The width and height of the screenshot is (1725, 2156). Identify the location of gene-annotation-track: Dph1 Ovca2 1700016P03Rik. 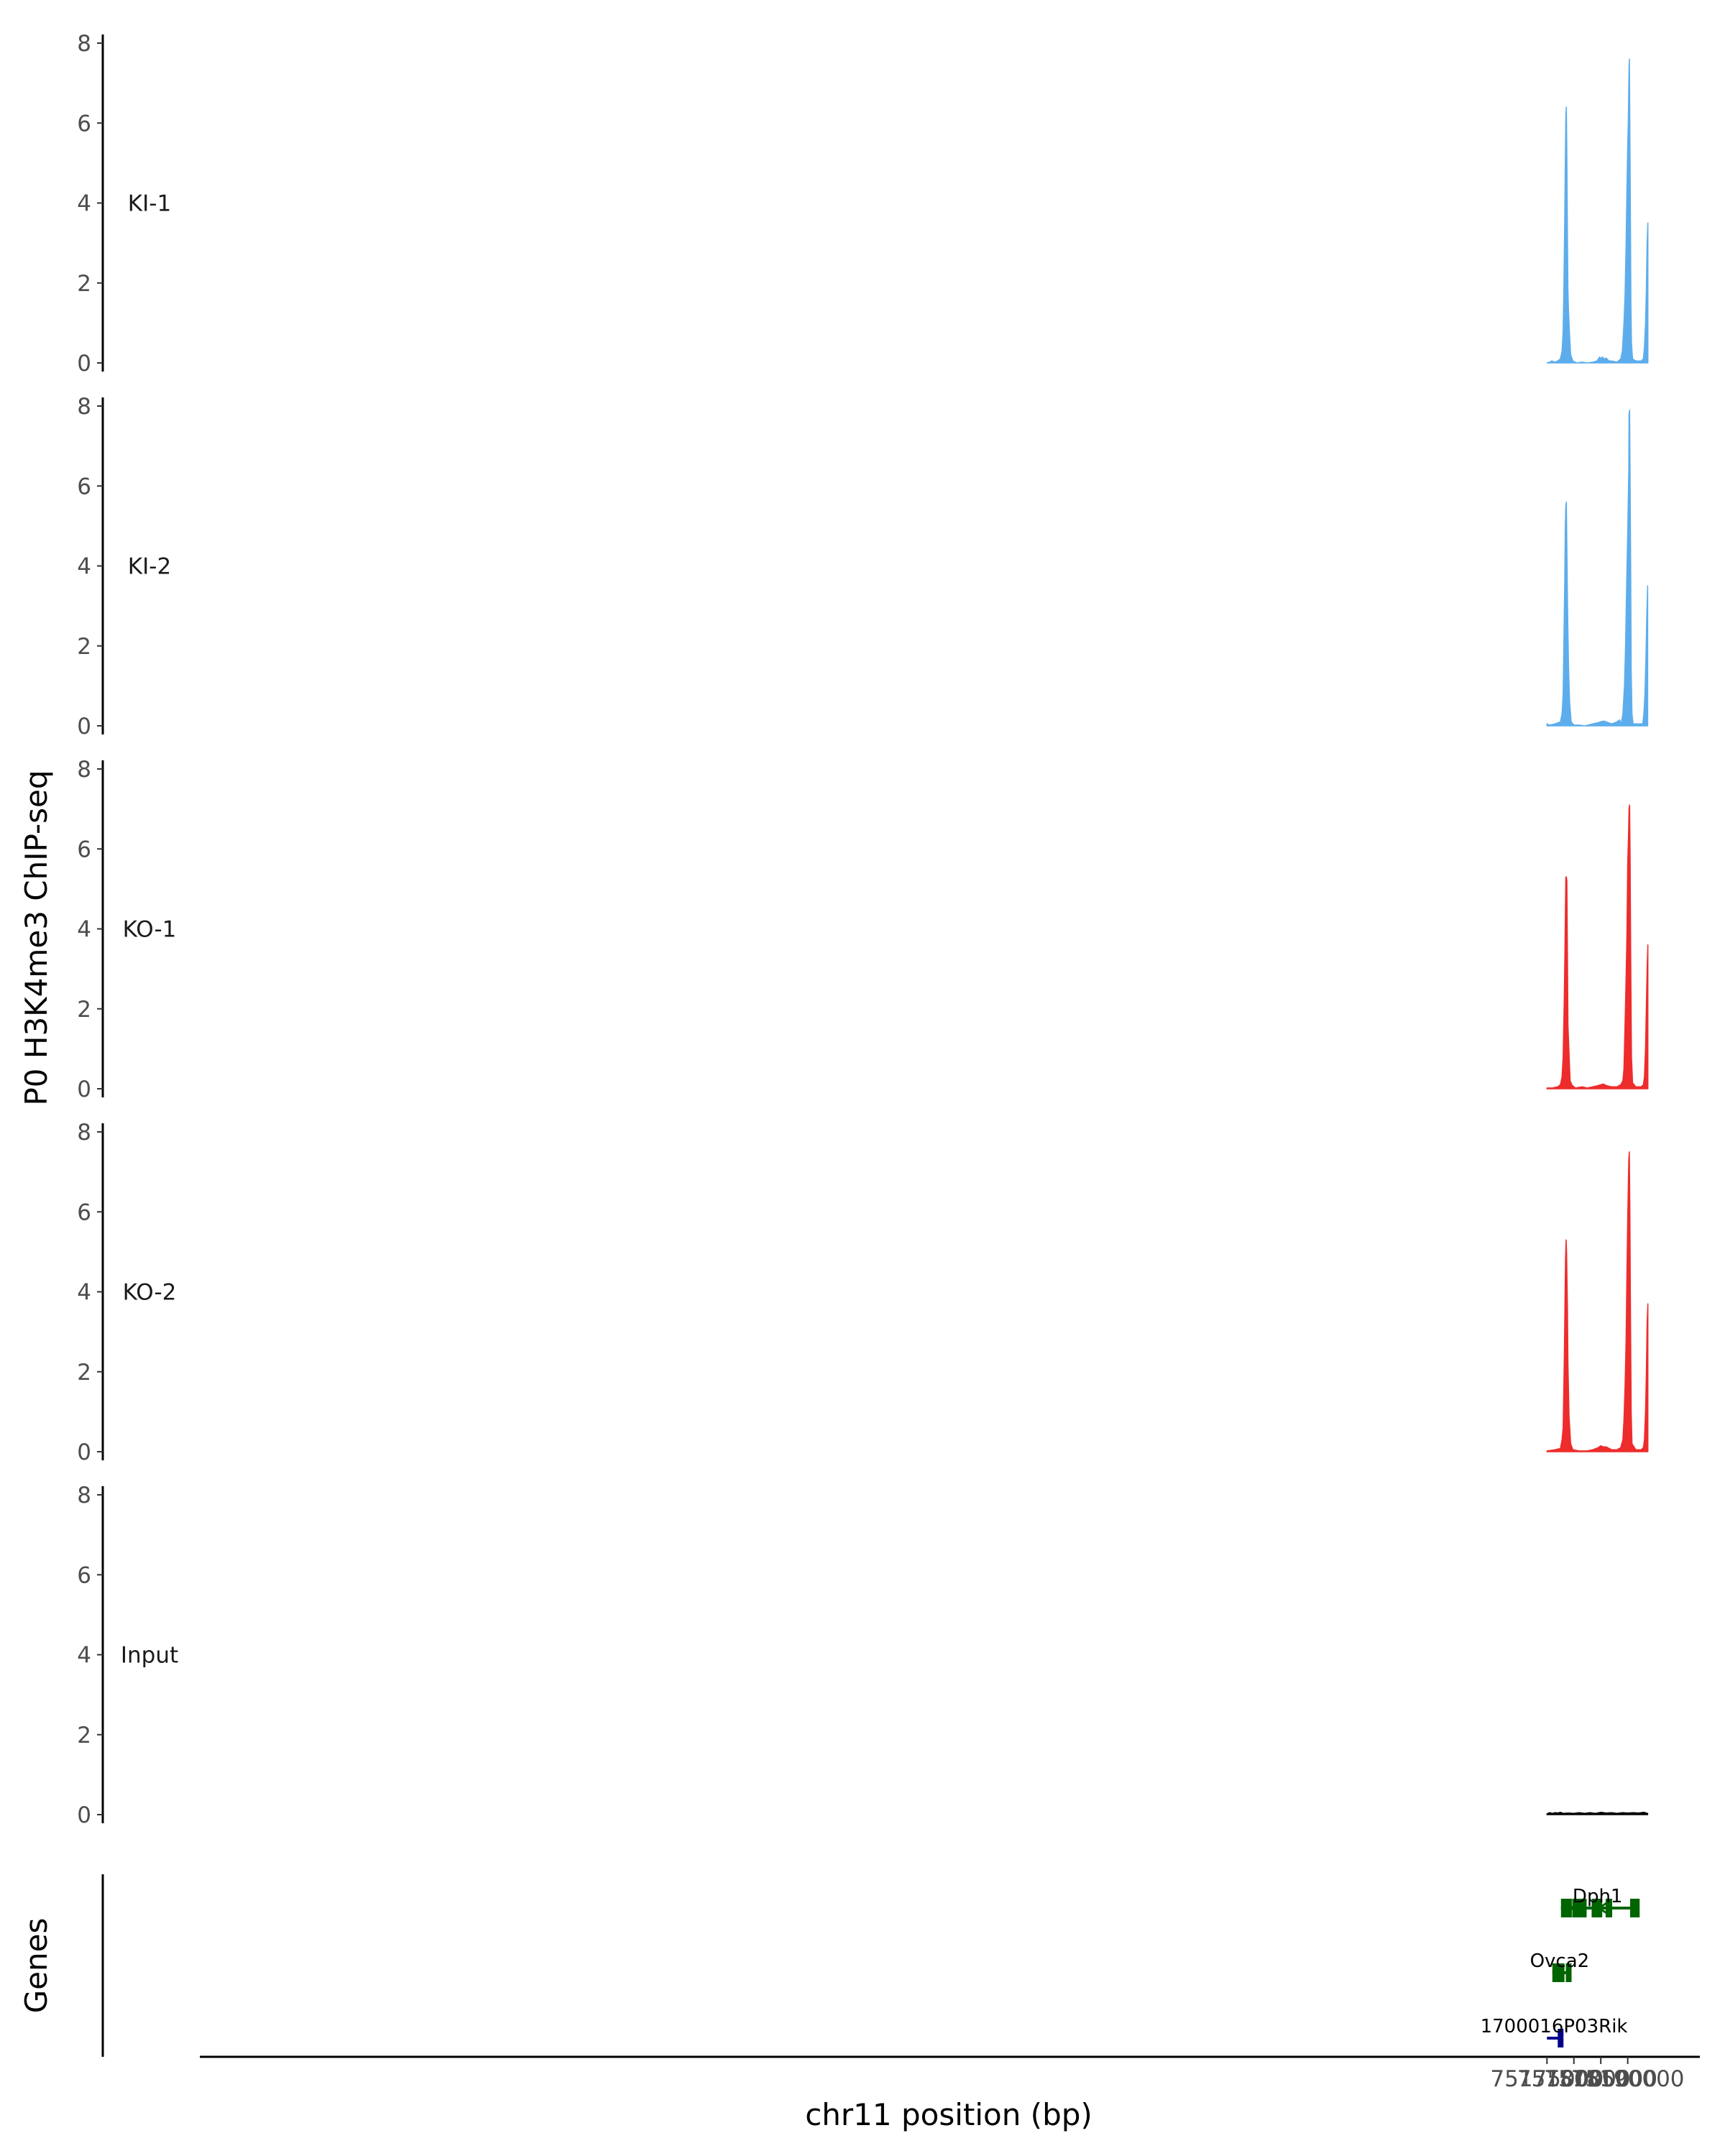
(870, 1965).